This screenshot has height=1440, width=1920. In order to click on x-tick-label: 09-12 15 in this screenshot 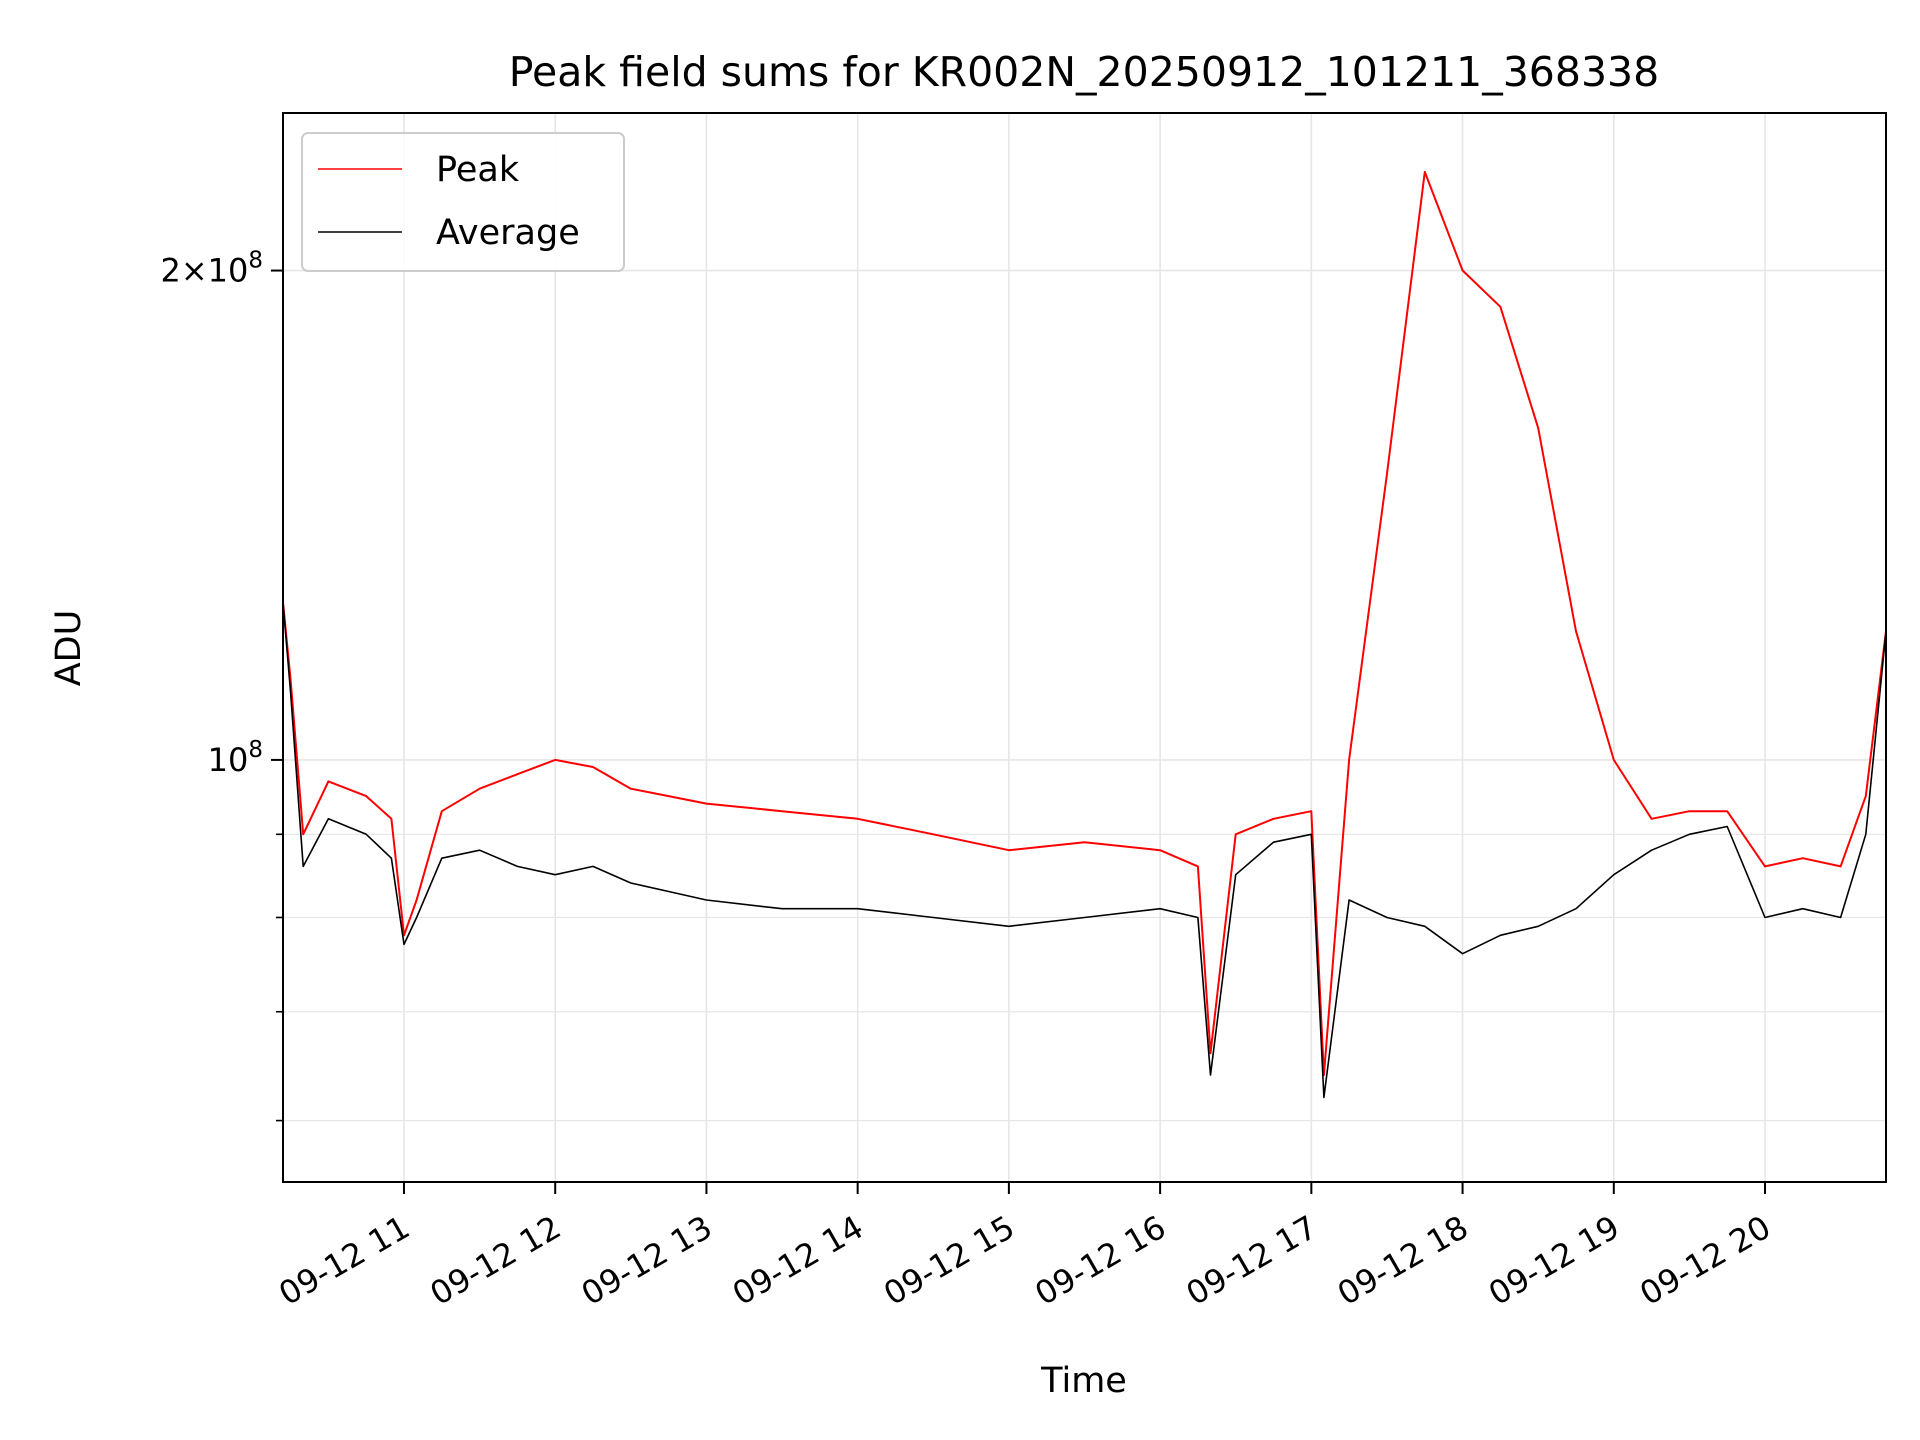, I will do `click(949, 1260)`.